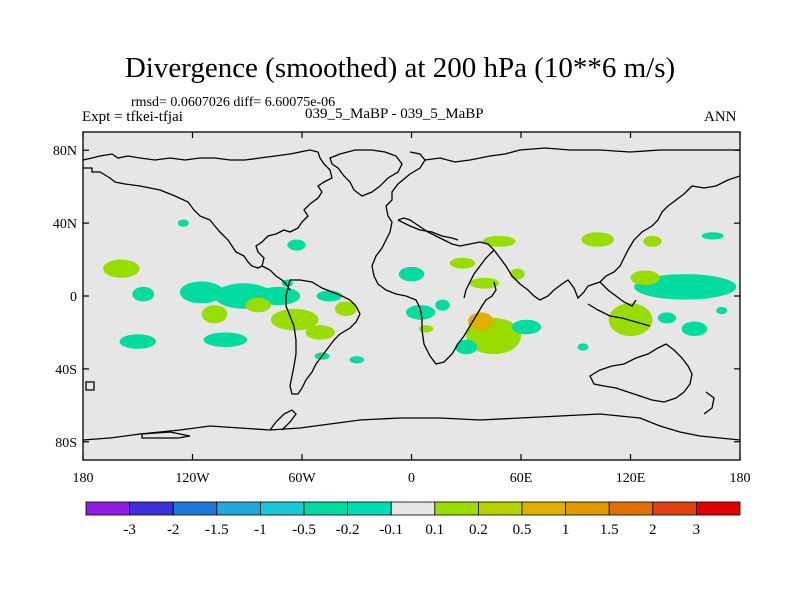 The image size is (800, 600). Describe the element at coordinates (260, 530) in the screenshot. I see `colorbar-label: -1` at that location.